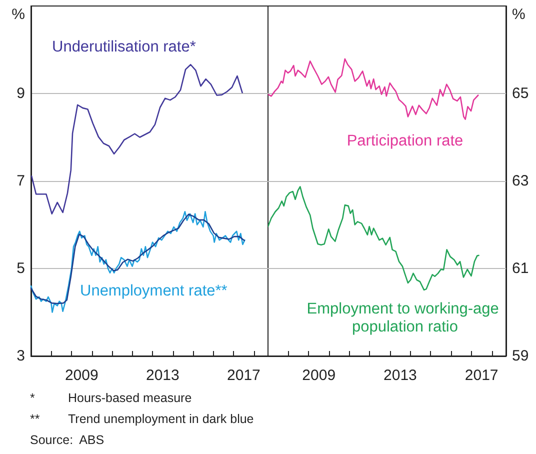  I want to click on y-axis-title: %, so click(18, 14).